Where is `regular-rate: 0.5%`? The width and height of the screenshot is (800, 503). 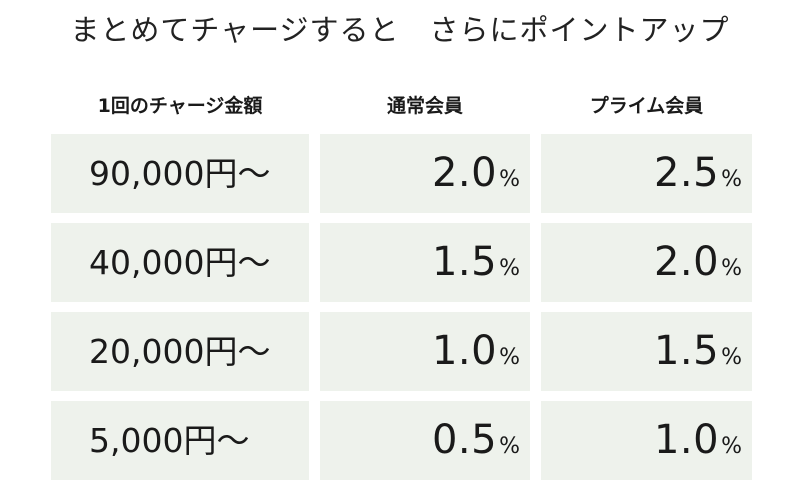
regular-rate: 0.5% is located at coordinates (476, 440).